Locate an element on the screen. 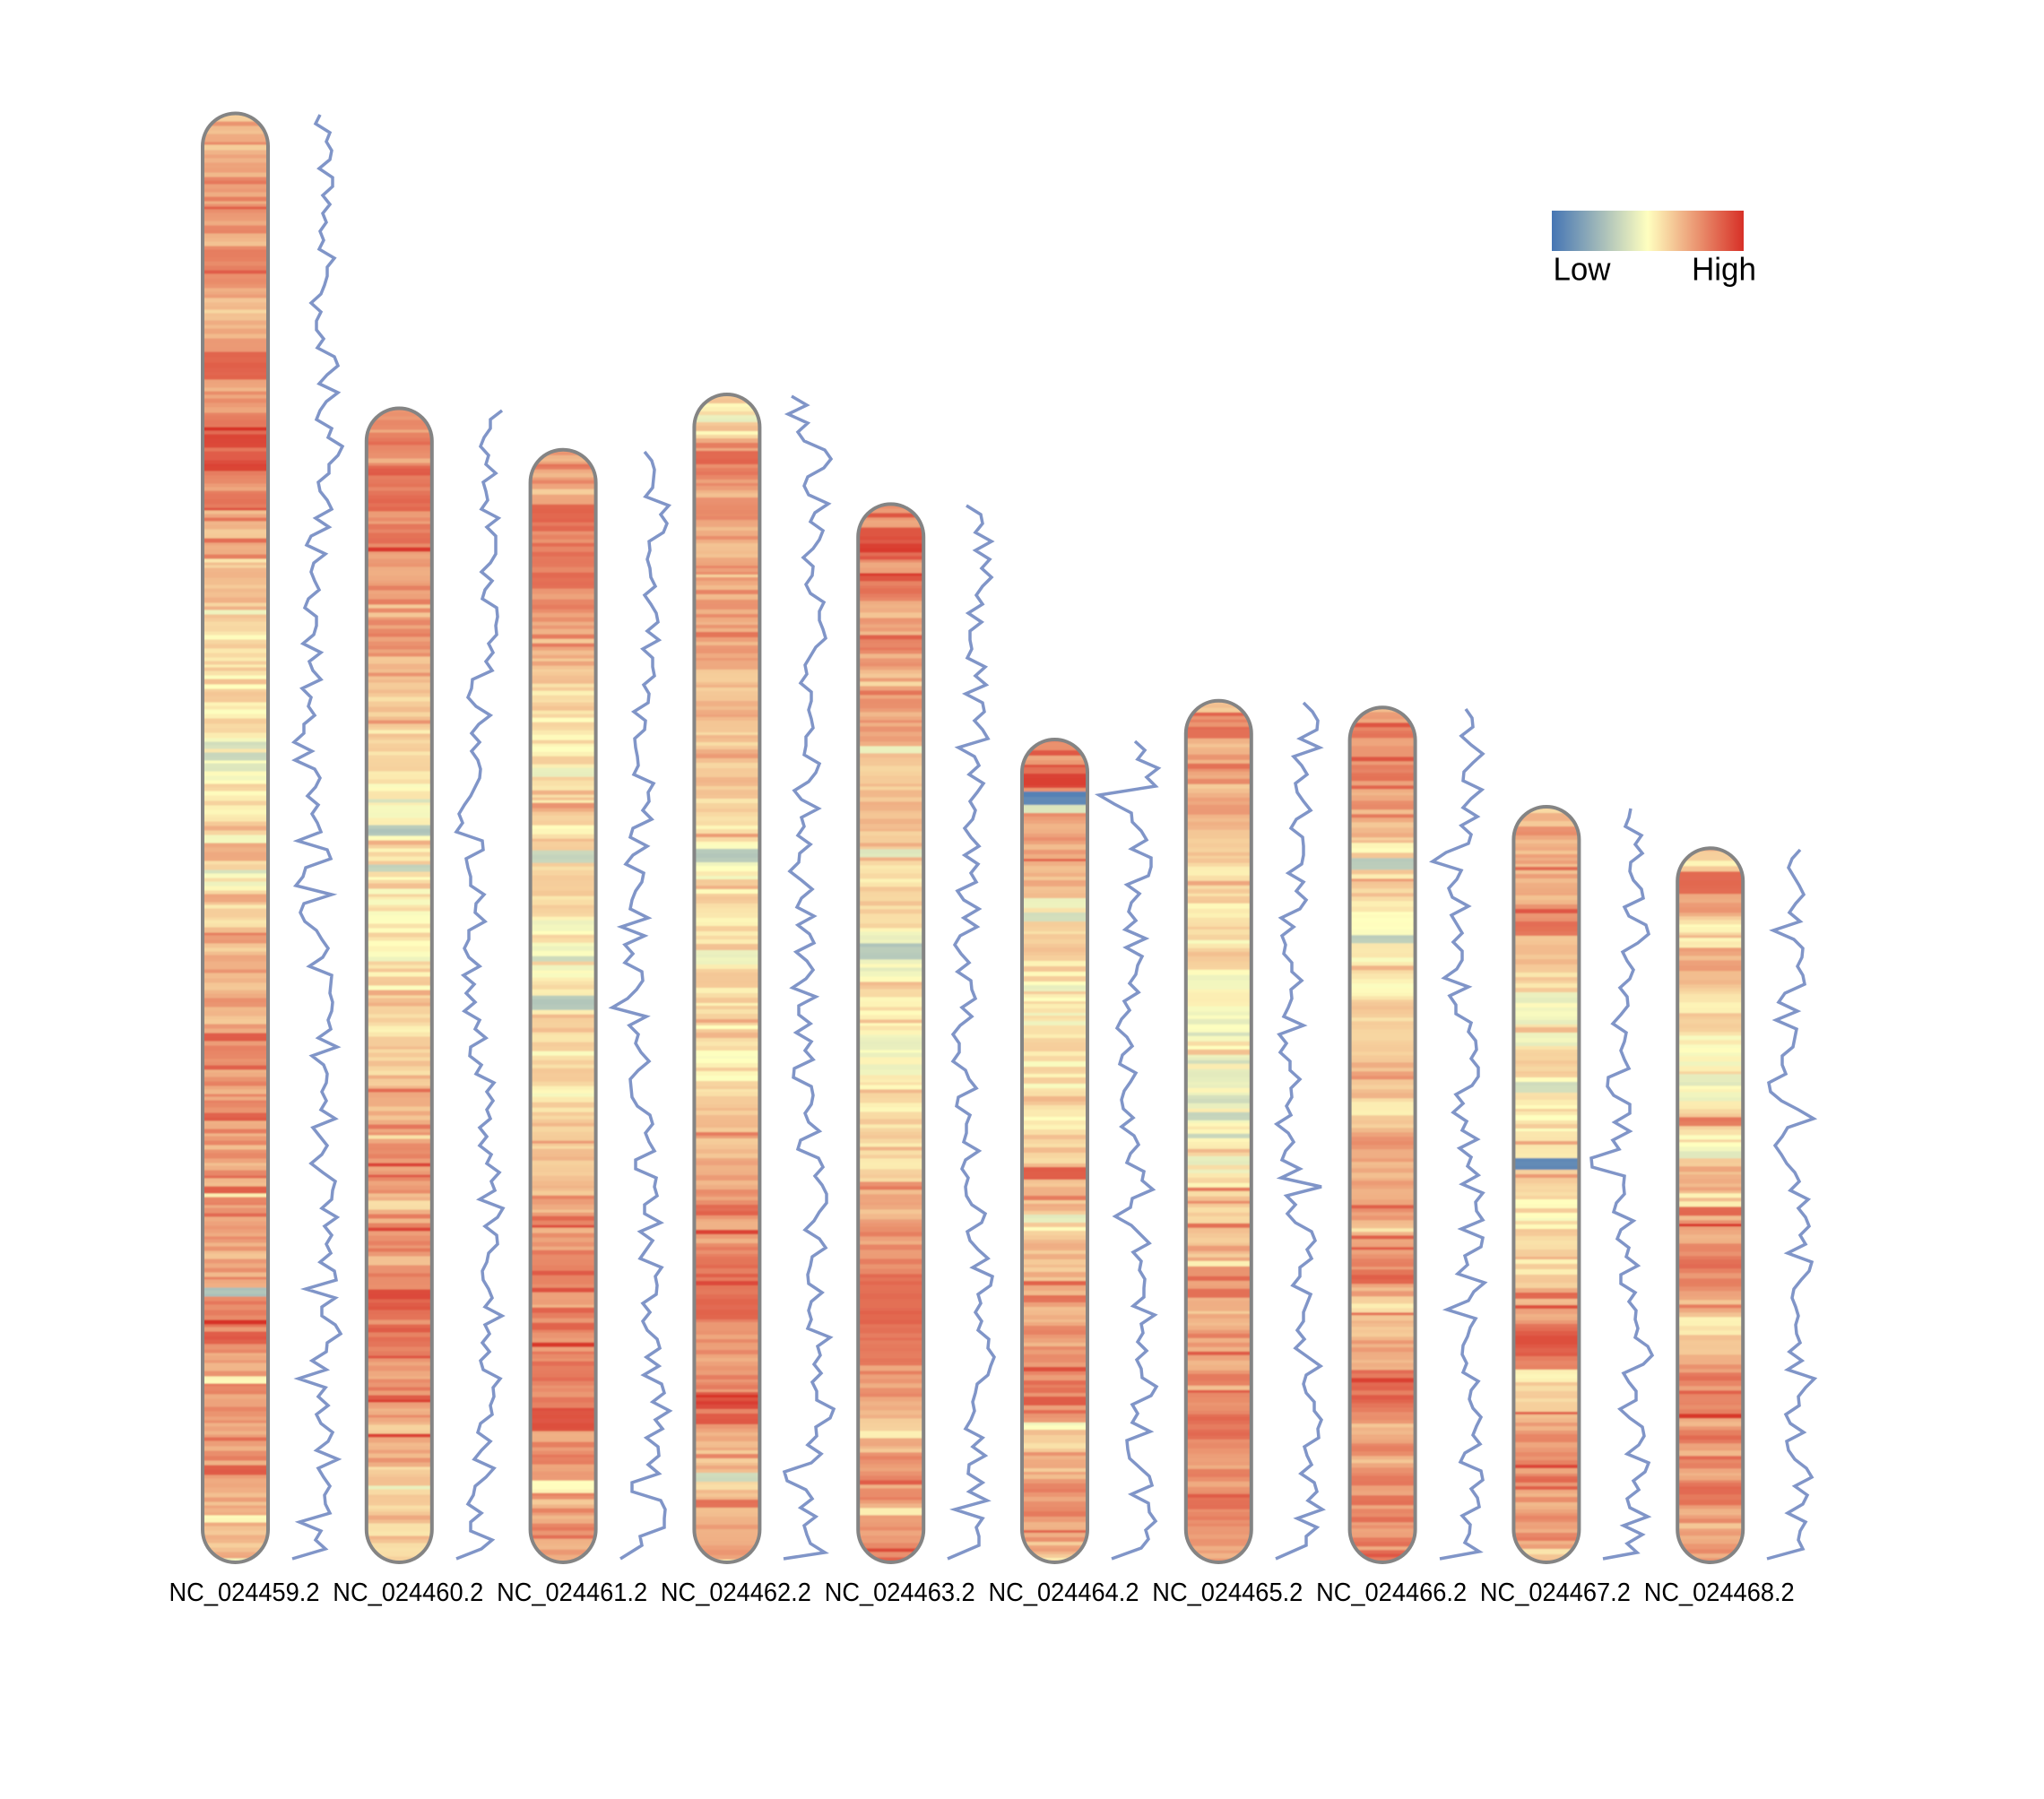  svg-text: NC_024460.2 is located at coordinates (408, 1593).